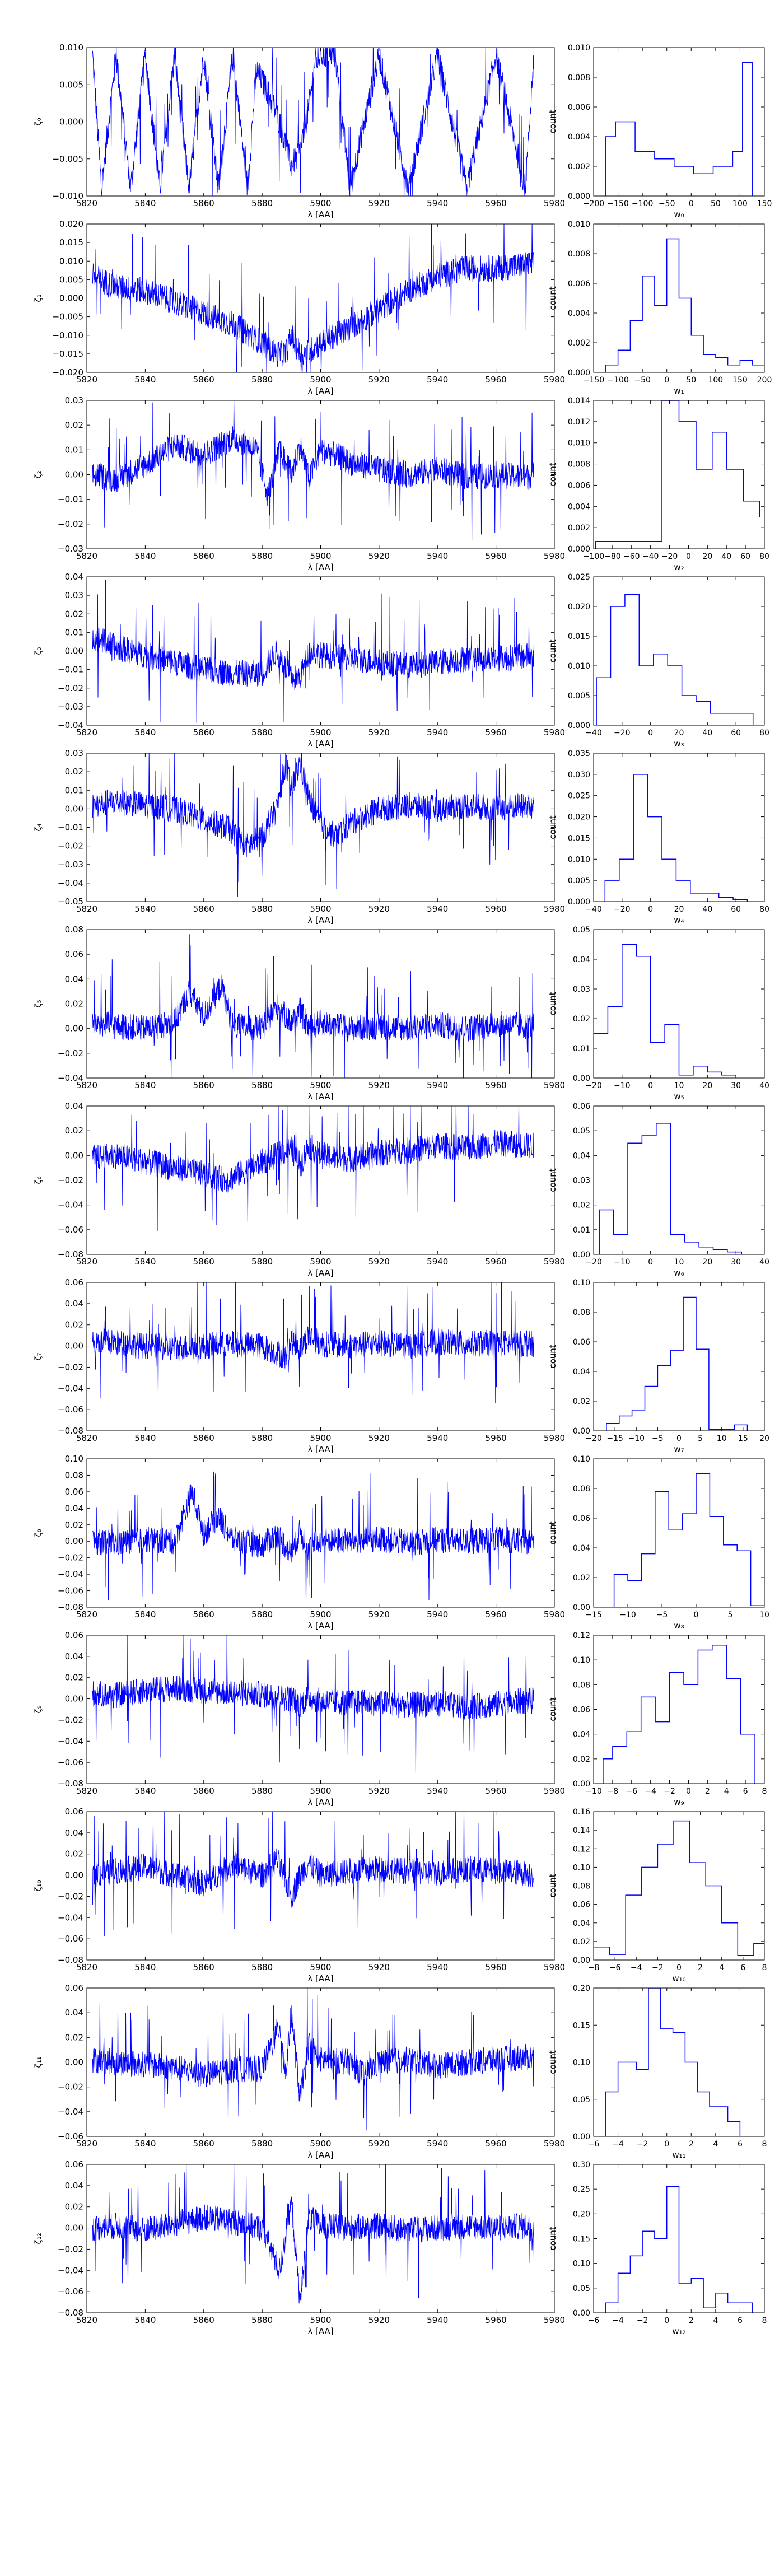  I want to click on x-tick-label: 6, so click(742, 1968).